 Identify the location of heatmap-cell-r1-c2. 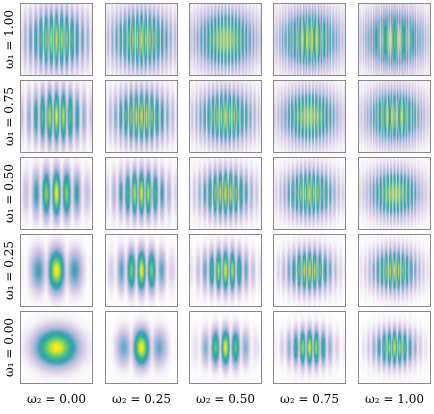
(225, 116).